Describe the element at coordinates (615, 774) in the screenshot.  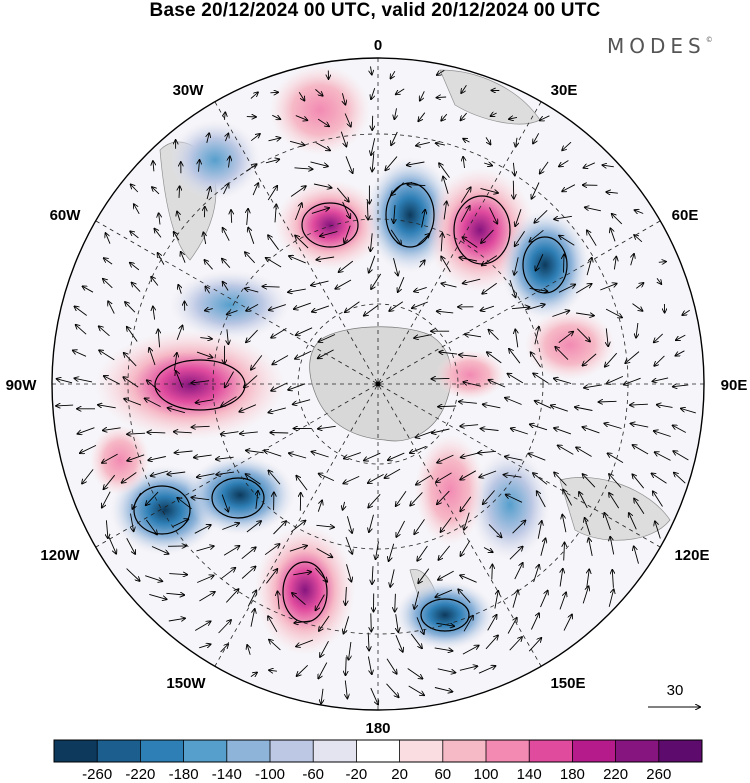
I see `colorbar-tick-label: 220` at that location.